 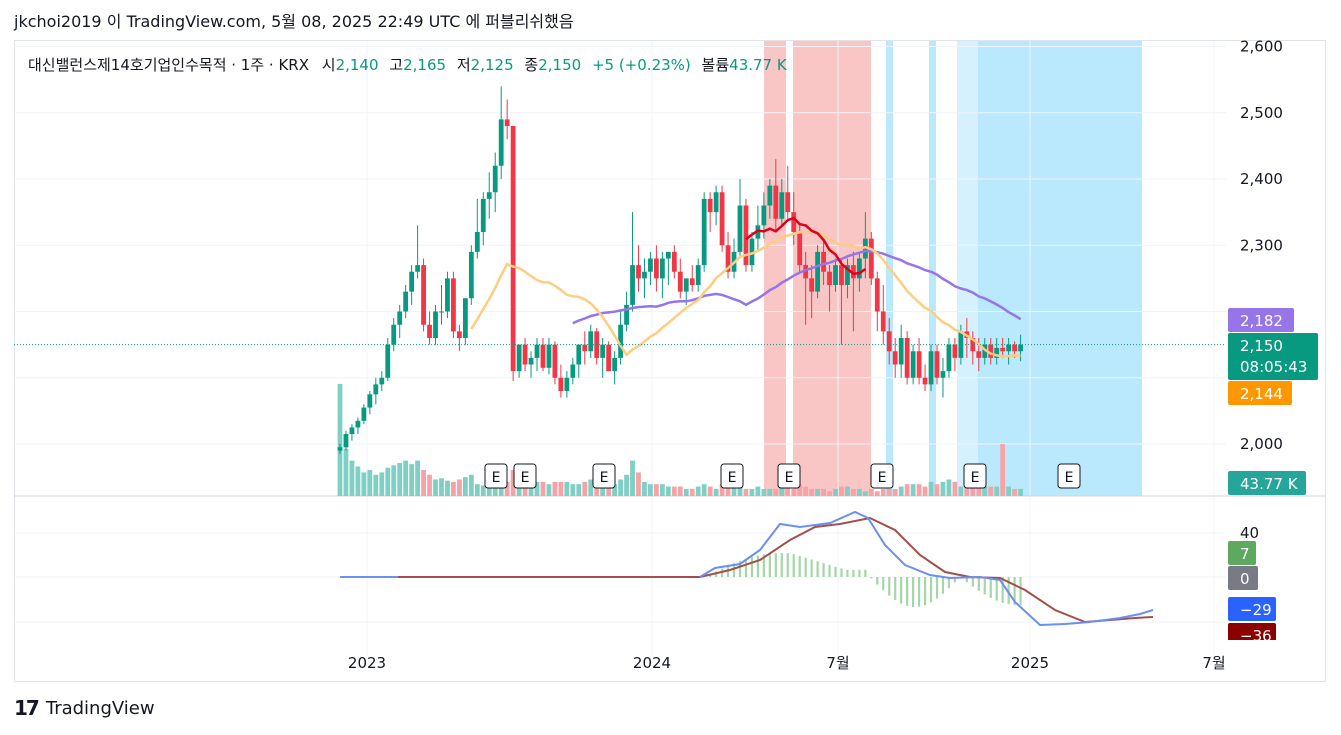 I want to click on ma-red-line, so click(x=806, y=245).